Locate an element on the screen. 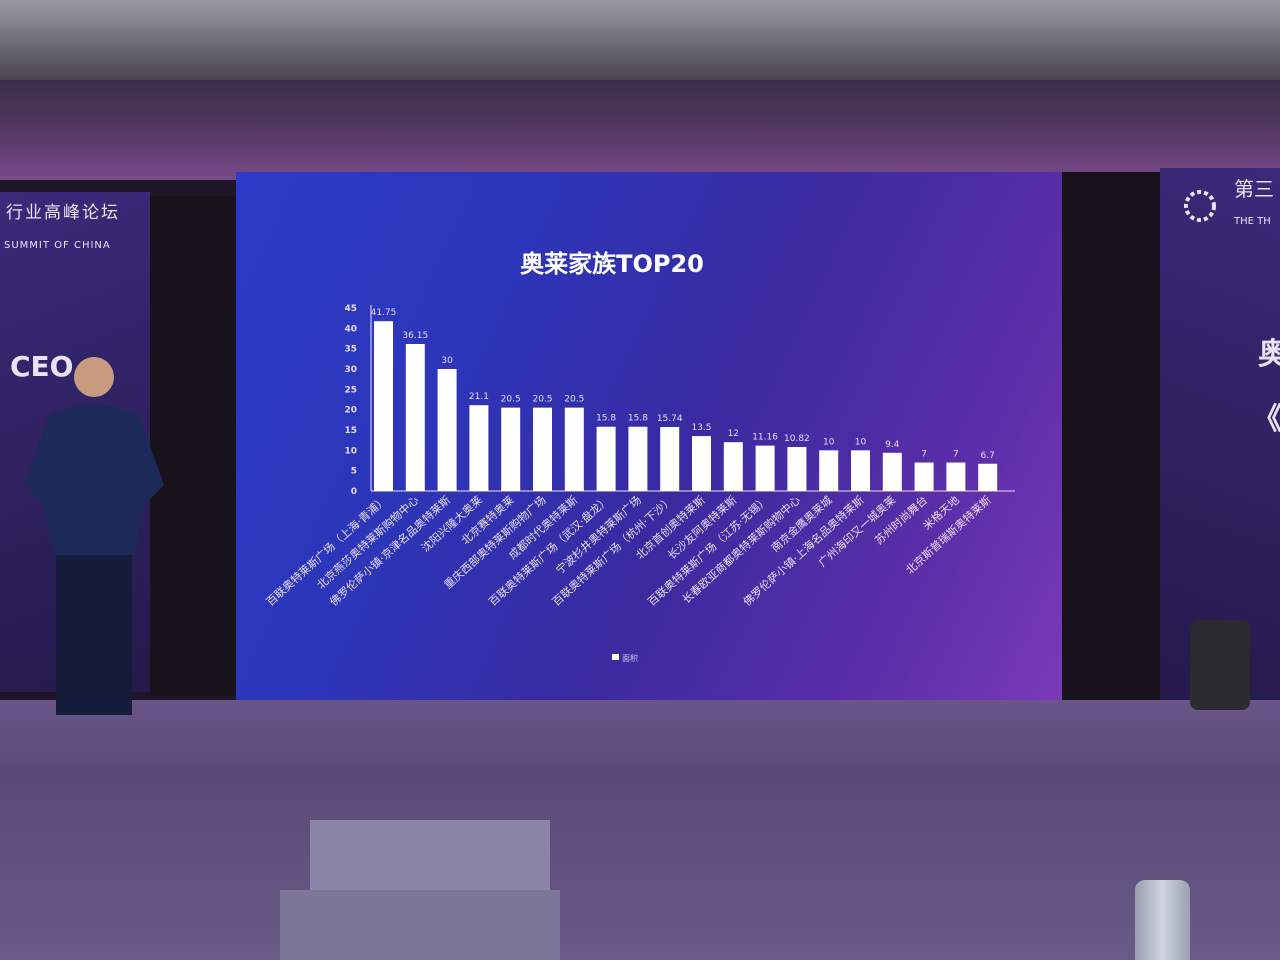  y-tick-label: 35 is located at coordinates (350, 350).